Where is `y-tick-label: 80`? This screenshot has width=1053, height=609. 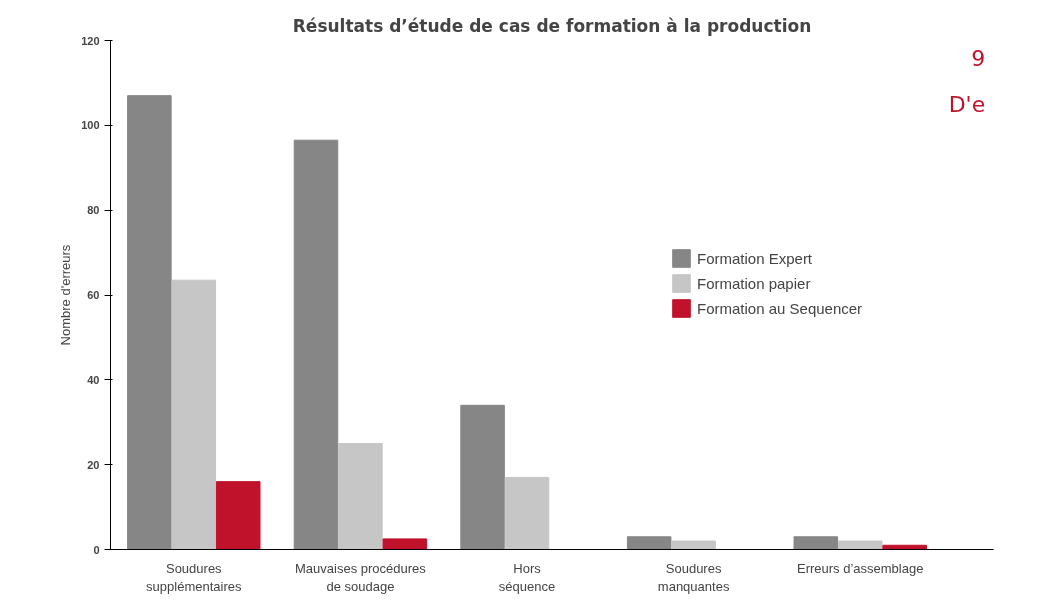 y-tick-label: 80 is located at coordinates (93, 210).